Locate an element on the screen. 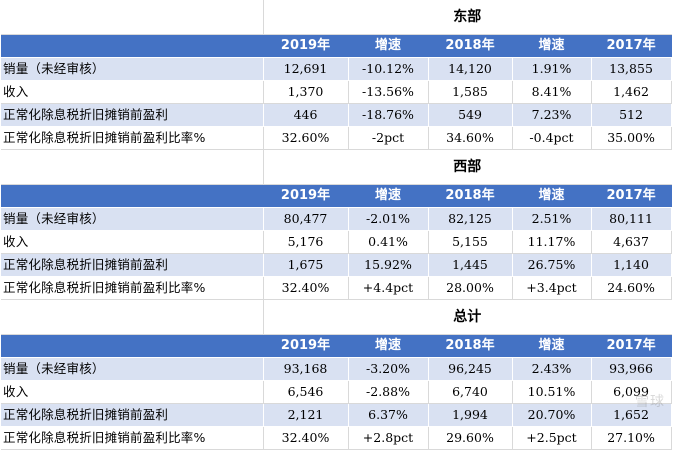 The height and width of the screenshot is (450, 673). value-cell: 446 is located at coordinates (306, 115).